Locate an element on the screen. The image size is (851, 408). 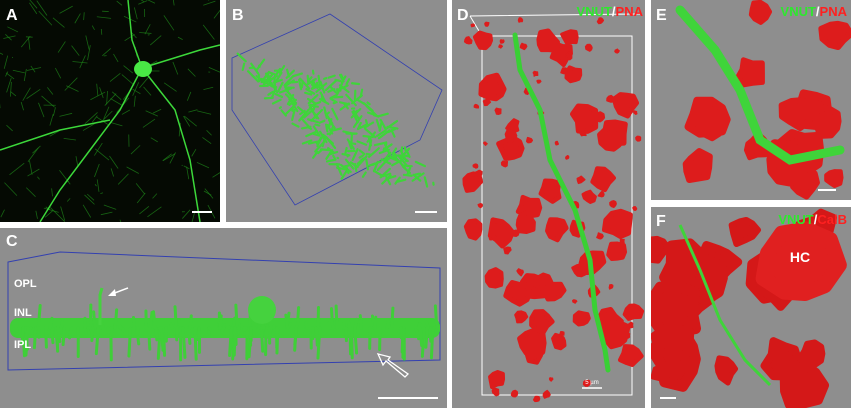
stain: / is located at coordinates (818, 11).